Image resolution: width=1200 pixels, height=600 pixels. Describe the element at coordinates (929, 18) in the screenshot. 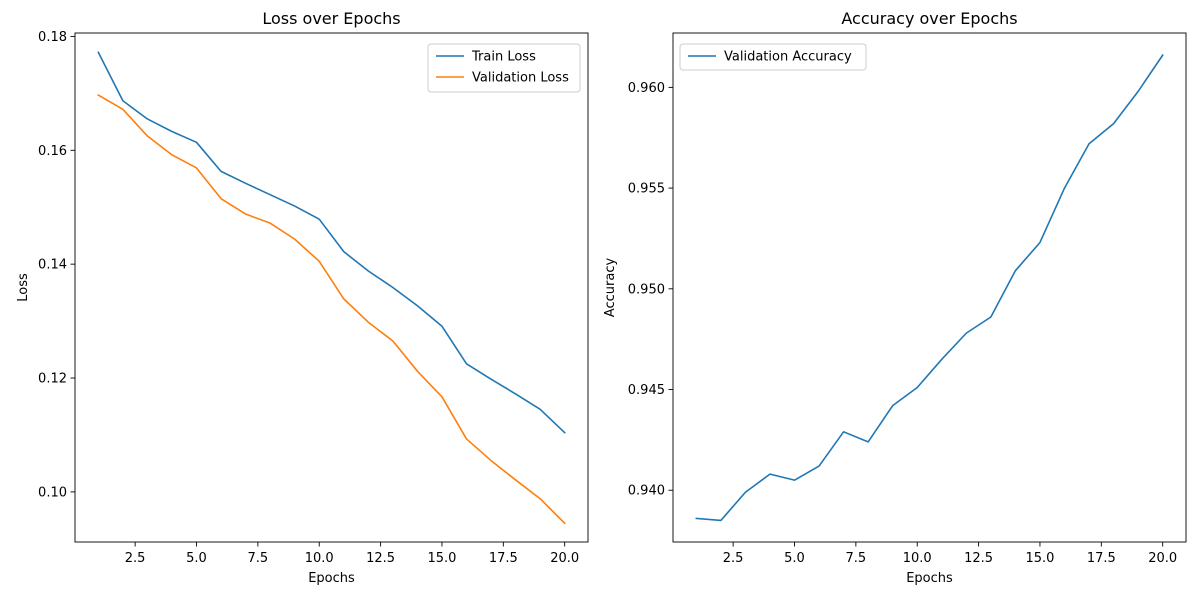

I see `chart-title: Accuracy over Epochs` at that location.